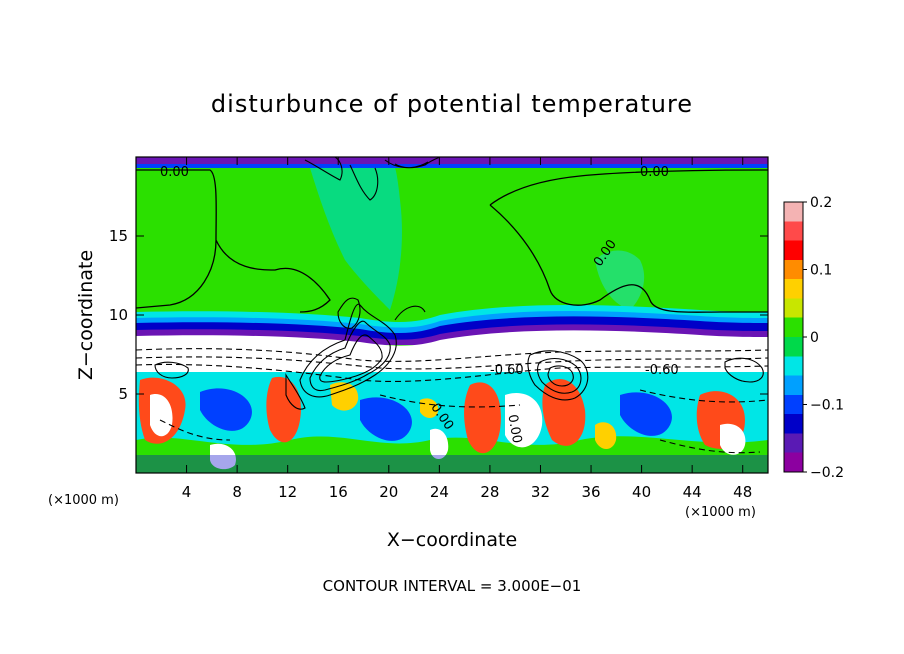 The width and height of the screenshot is (904, 654). What do you see at coordinates (118, 315) in the screenshot?
I see `y-tick-label: 10` at bounding box center [118, 315].